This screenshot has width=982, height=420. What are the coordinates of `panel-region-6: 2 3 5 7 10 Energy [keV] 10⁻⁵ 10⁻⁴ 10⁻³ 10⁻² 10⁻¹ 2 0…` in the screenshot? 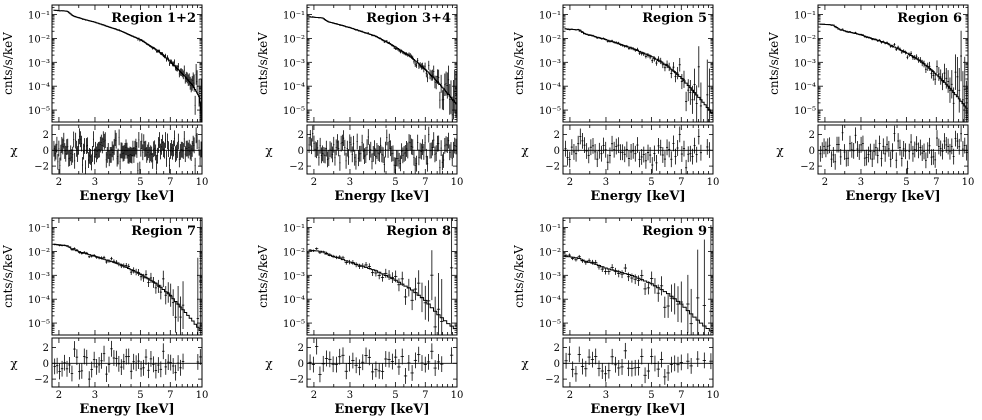 It's located at (871, 104).